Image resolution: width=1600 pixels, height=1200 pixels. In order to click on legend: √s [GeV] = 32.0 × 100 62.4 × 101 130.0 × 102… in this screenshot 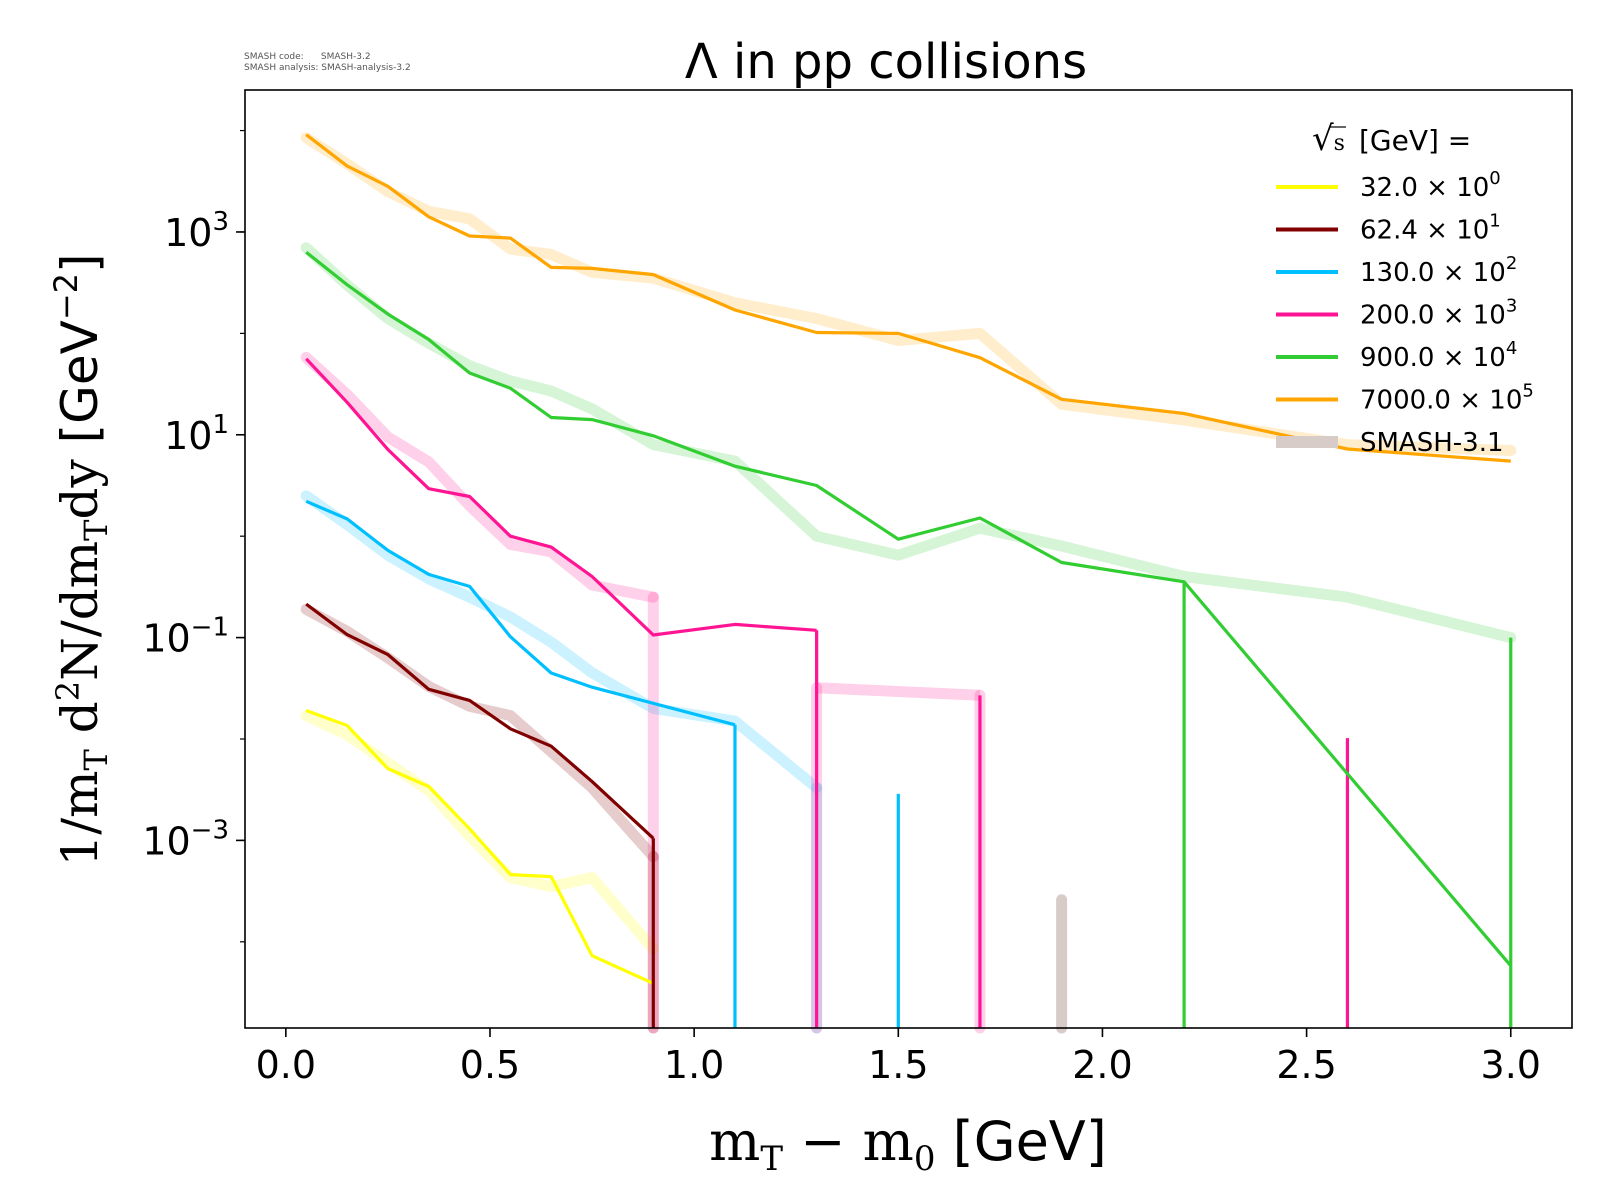, I will do `click(1405, 288)`.